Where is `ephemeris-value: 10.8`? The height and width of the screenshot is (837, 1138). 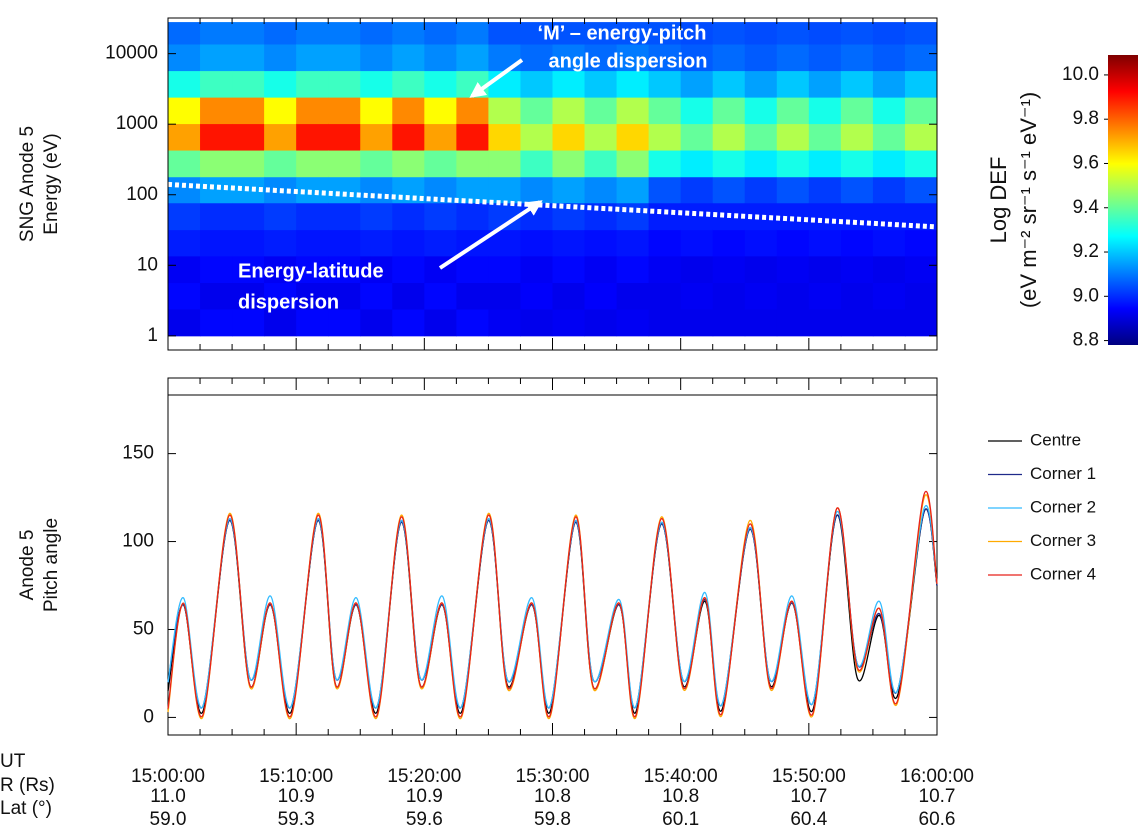
ephemeris-value: 10.8 is located at coordinates (552, 796).